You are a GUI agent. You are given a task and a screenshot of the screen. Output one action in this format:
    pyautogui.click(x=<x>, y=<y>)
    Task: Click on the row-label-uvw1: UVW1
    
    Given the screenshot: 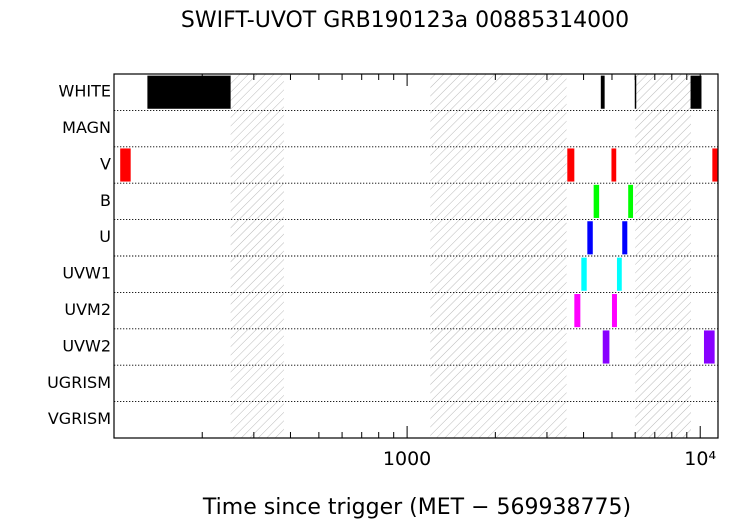 What is the action you would take?
    pyautogui.click(x=86, y=273)
    